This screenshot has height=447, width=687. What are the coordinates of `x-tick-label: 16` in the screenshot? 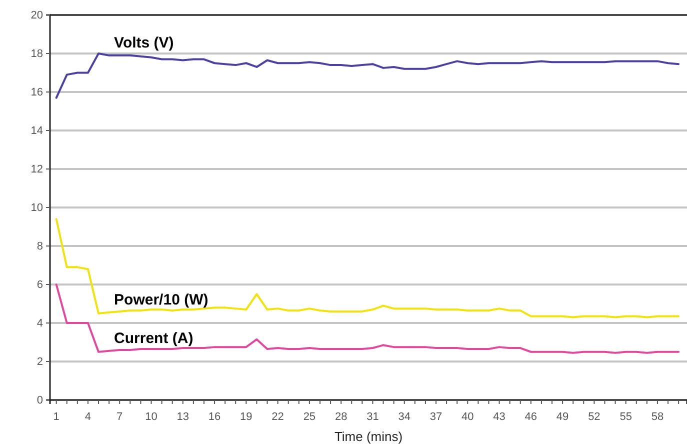 It's located at (214, 417).